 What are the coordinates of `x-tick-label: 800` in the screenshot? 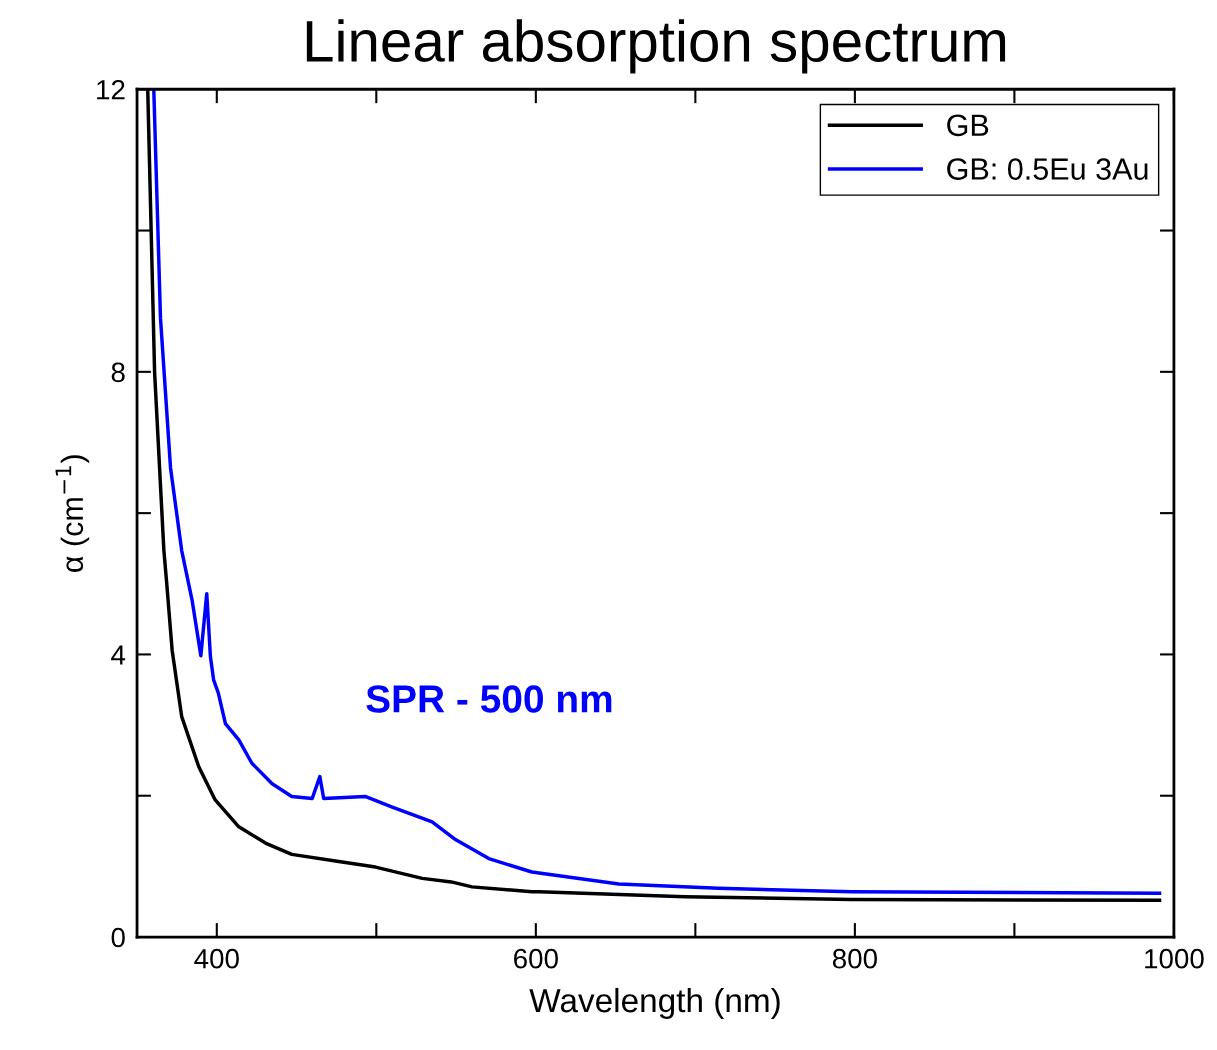 It's located at (854, 958).